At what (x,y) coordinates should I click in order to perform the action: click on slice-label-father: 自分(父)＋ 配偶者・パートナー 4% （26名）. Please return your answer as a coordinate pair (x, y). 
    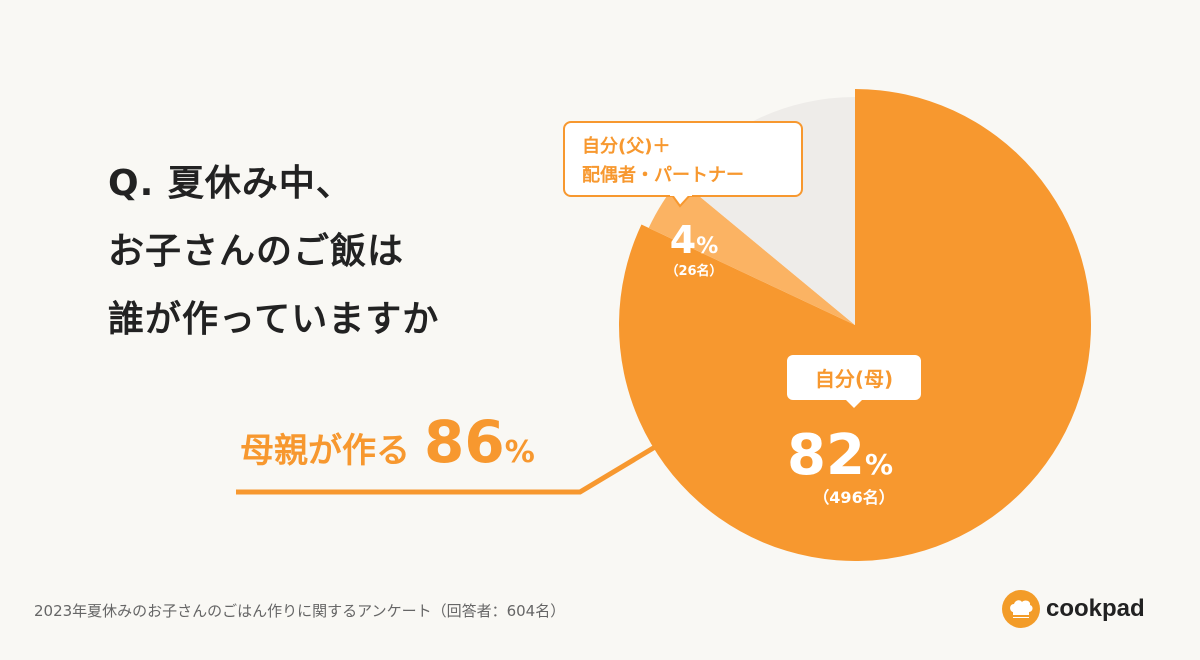
    Looking at the image, I should click on (683, 200).